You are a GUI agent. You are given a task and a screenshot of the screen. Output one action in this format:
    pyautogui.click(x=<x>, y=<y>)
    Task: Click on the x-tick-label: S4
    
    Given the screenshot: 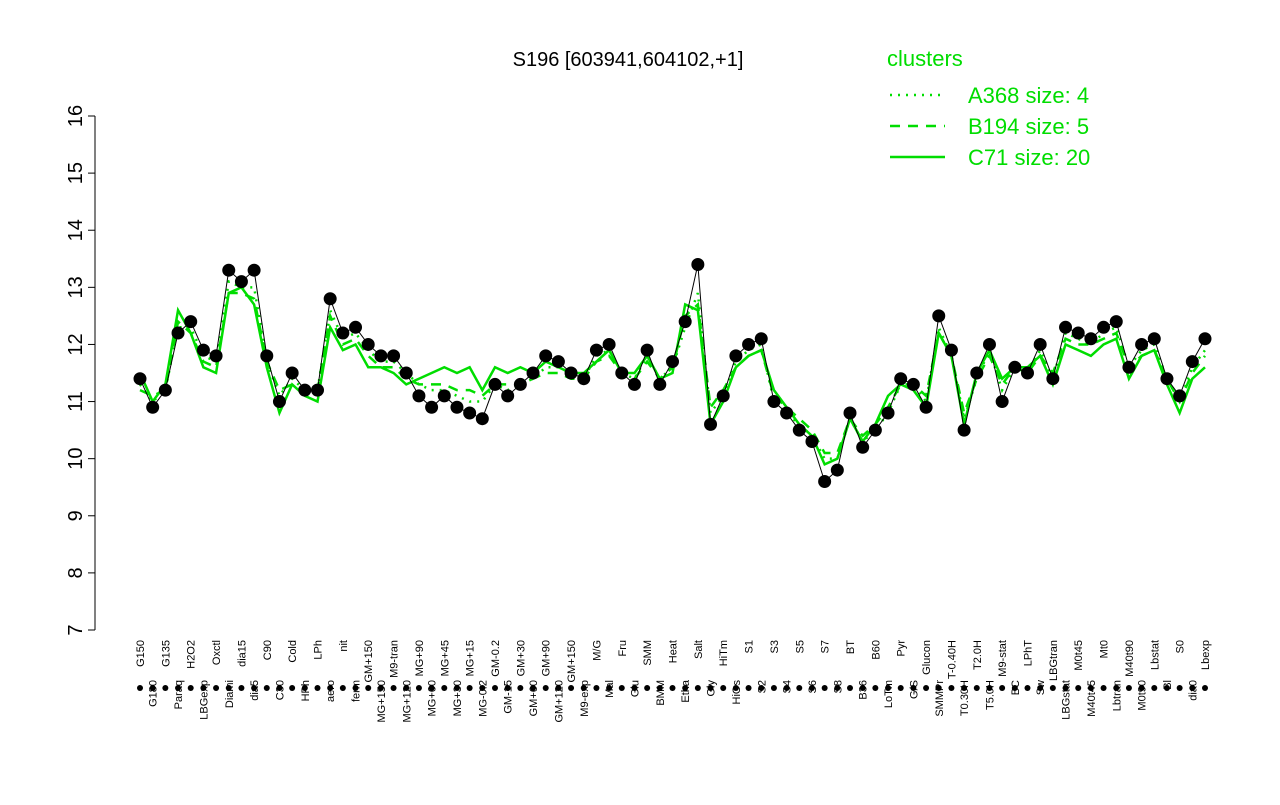 What is the action you would take?
    pyautogui.click(x=788, y=686)
    